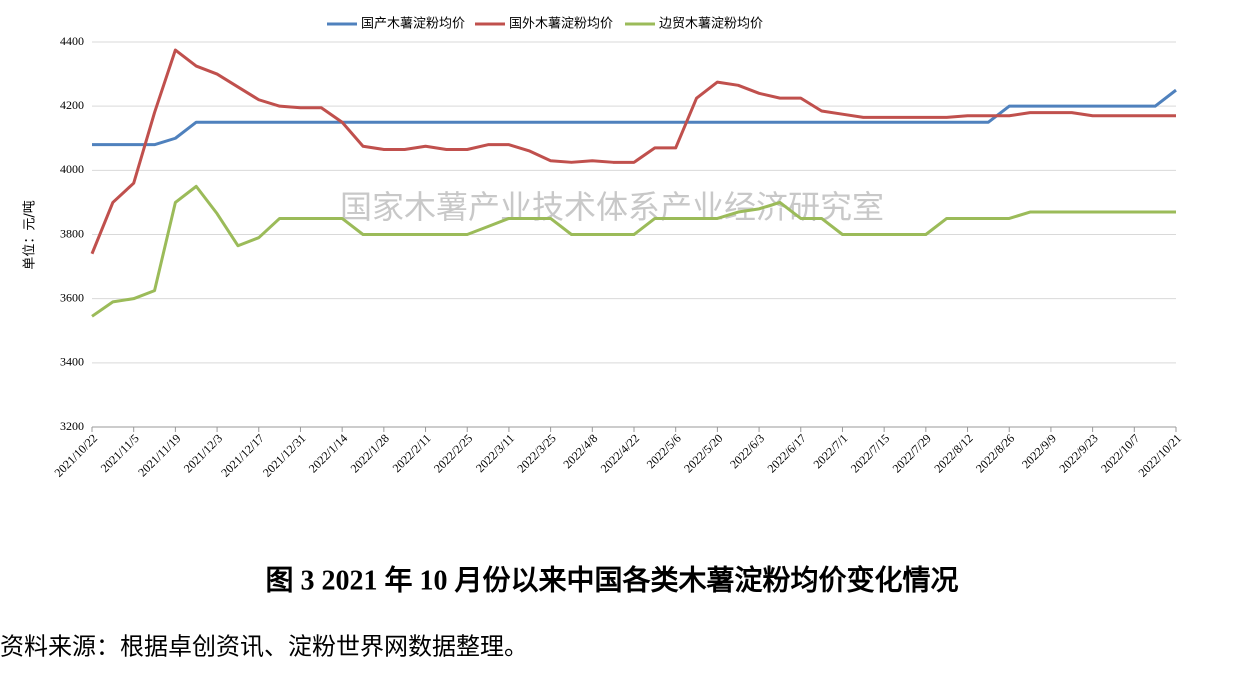 The height and width of the screenshot is (682, 1235). Describe the element at coordinates (611, 579) in the screenshot. I see `caption: 图 3 2021 年 10 月份以来中国各类木薯淀粉均价变化情况` at that location.